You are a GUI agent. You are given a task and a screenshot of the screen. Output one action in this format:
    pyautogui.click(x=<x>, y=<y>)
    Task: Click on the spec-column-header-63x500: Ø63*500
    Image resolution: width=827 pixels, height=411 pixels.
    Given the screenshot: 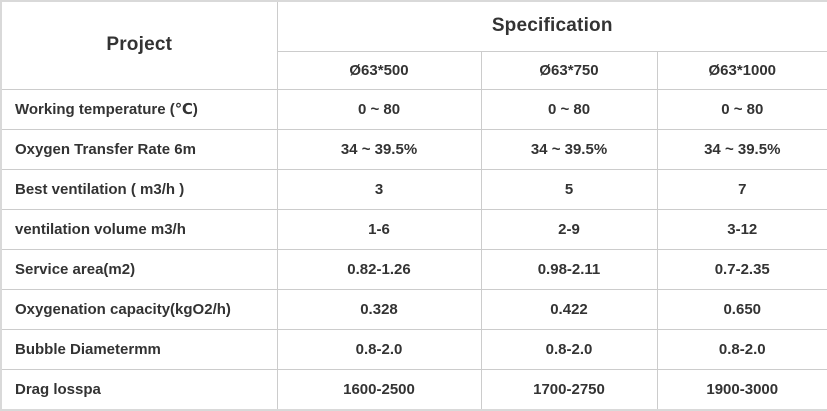 What is the action you would take?
    pyautogui.click(x=379, y=70)
    